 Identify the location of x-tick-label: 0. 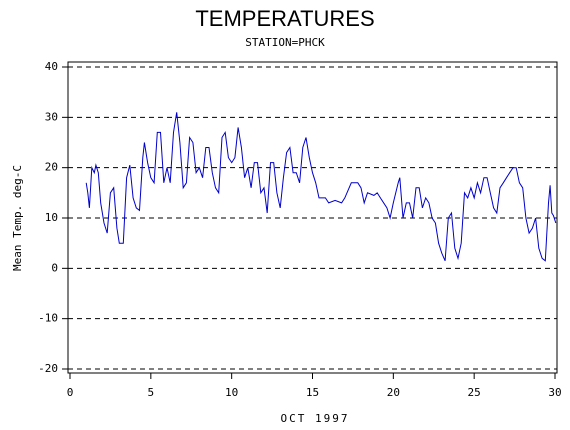
(70, 392).